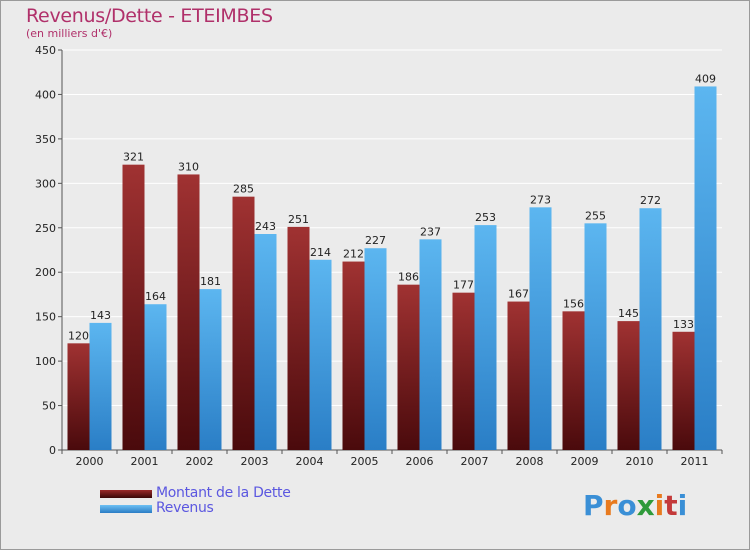  Describe the element at coordinates (593, 505) in the screenshot. I see `logo-letter: P` at that location.